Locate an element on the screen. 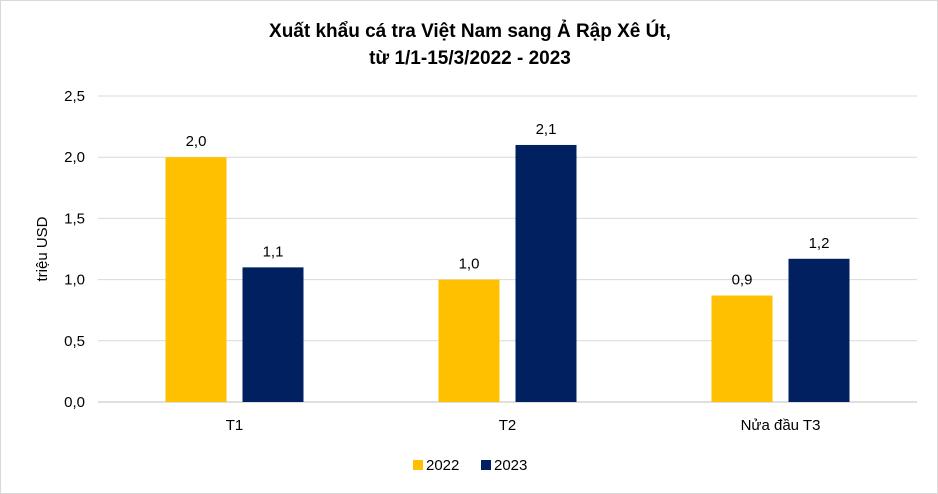 The image size is (938, 494). y-tick-label: 2,0 is located at coordinates (74, 157).